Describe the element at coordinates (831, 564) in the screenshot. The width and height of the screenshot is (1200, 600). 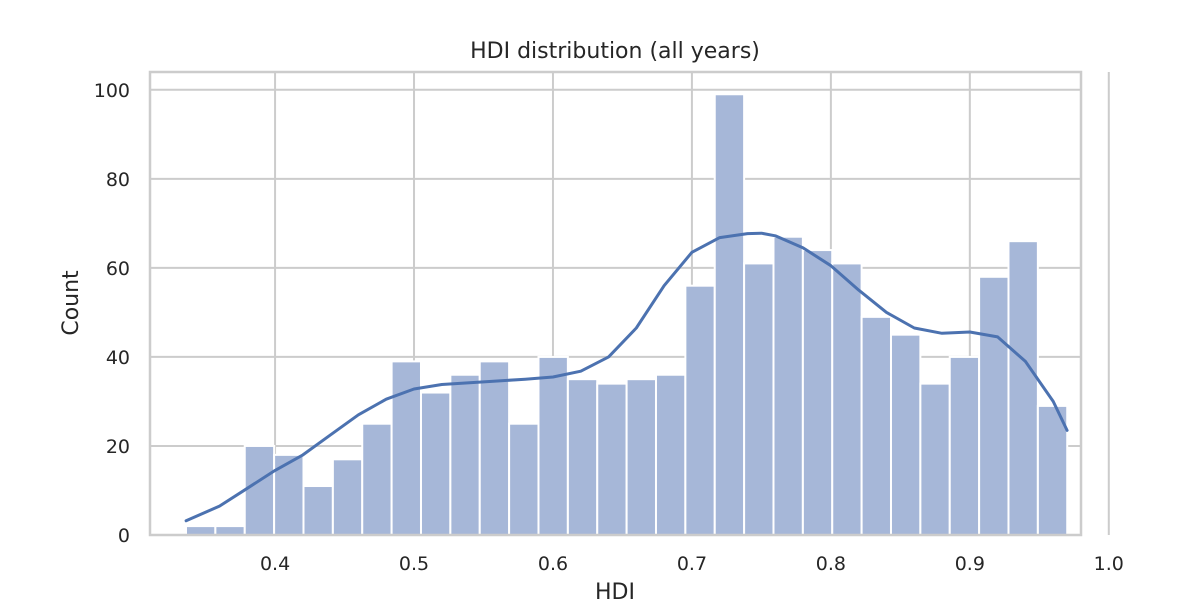
I see `x-tick-label: 0.8` at that location.